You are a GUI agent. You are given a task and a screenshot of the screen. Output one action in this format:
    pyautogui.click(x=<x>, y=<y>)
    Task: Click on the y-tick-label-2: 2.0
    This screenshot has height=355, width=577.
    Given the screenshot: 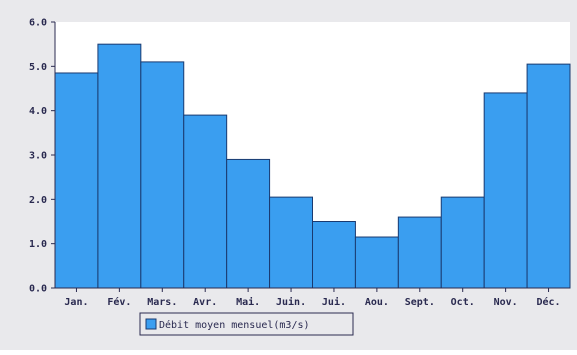 What is the action you would take?
    pyautogui.click(x=38, y=200)
    